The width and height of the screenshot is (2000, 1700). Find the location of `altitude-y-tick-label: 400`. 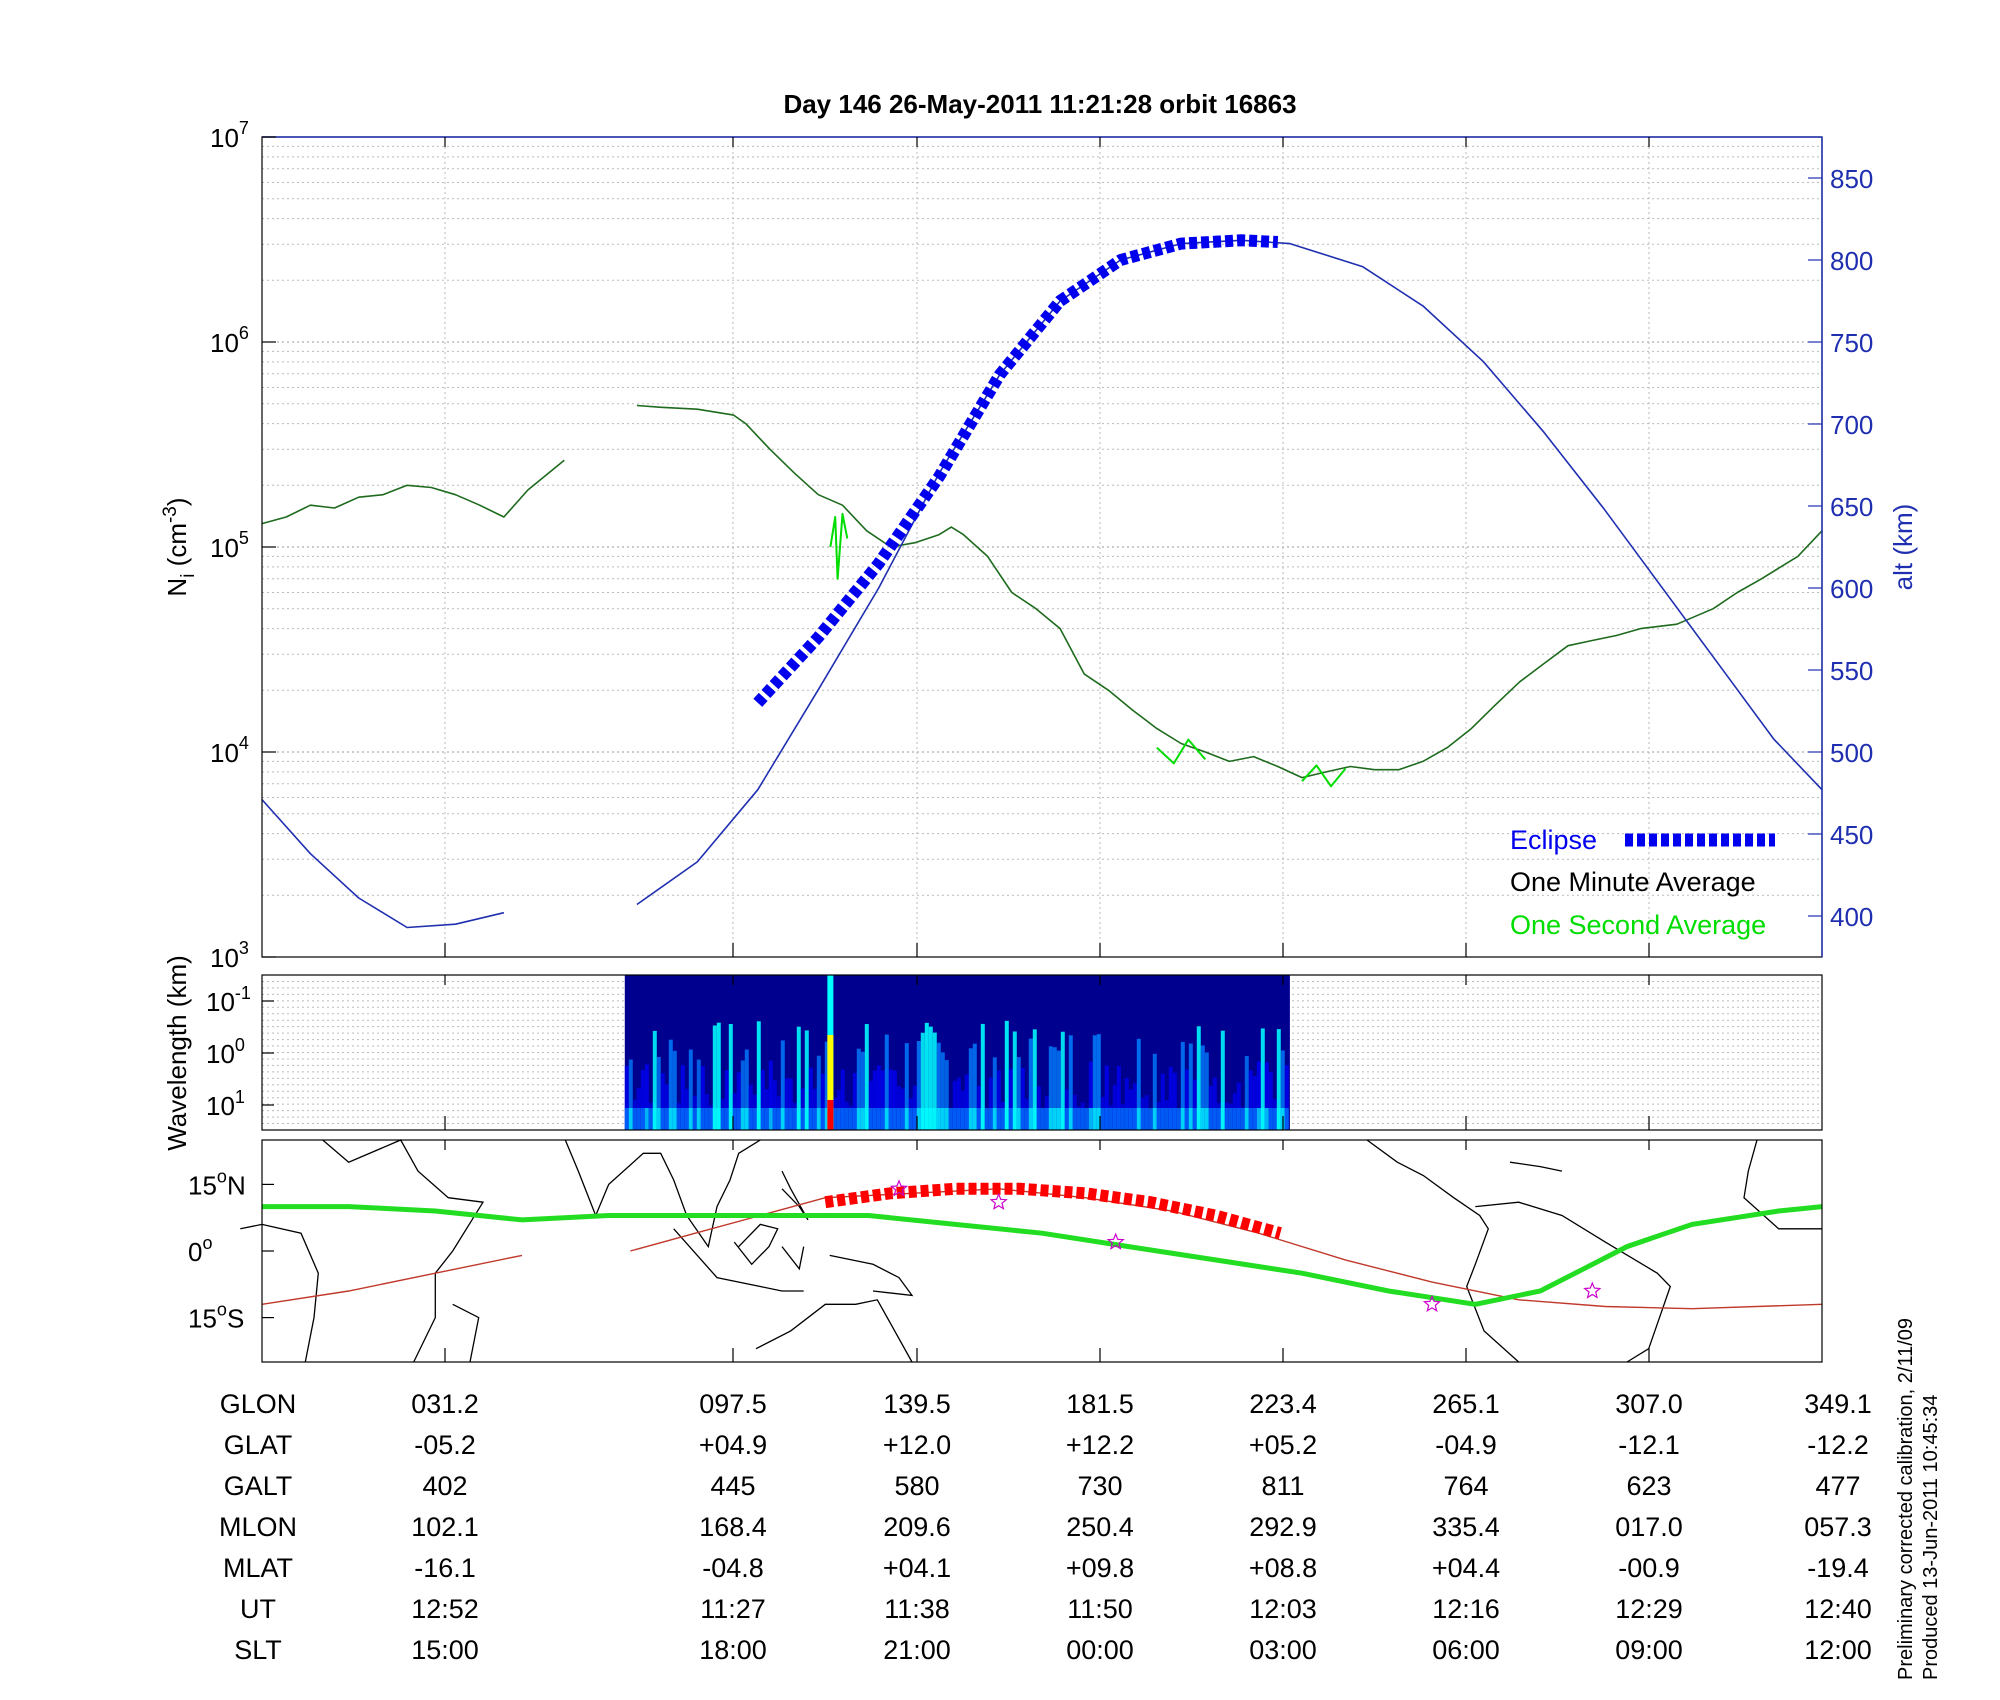

altitude-y-tick-label: 400 is located at coordinates (1851, 917).